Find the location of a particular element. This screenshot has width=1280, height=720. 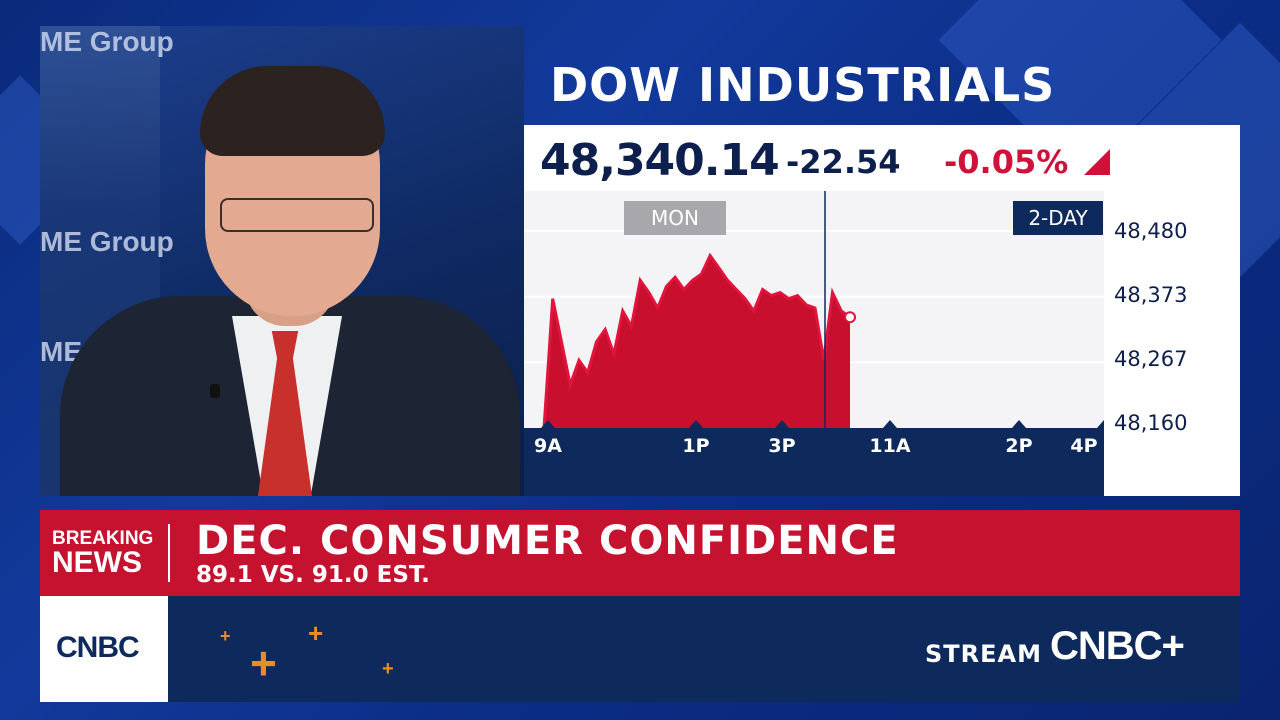

price-line is located at coordinates (696, 340).